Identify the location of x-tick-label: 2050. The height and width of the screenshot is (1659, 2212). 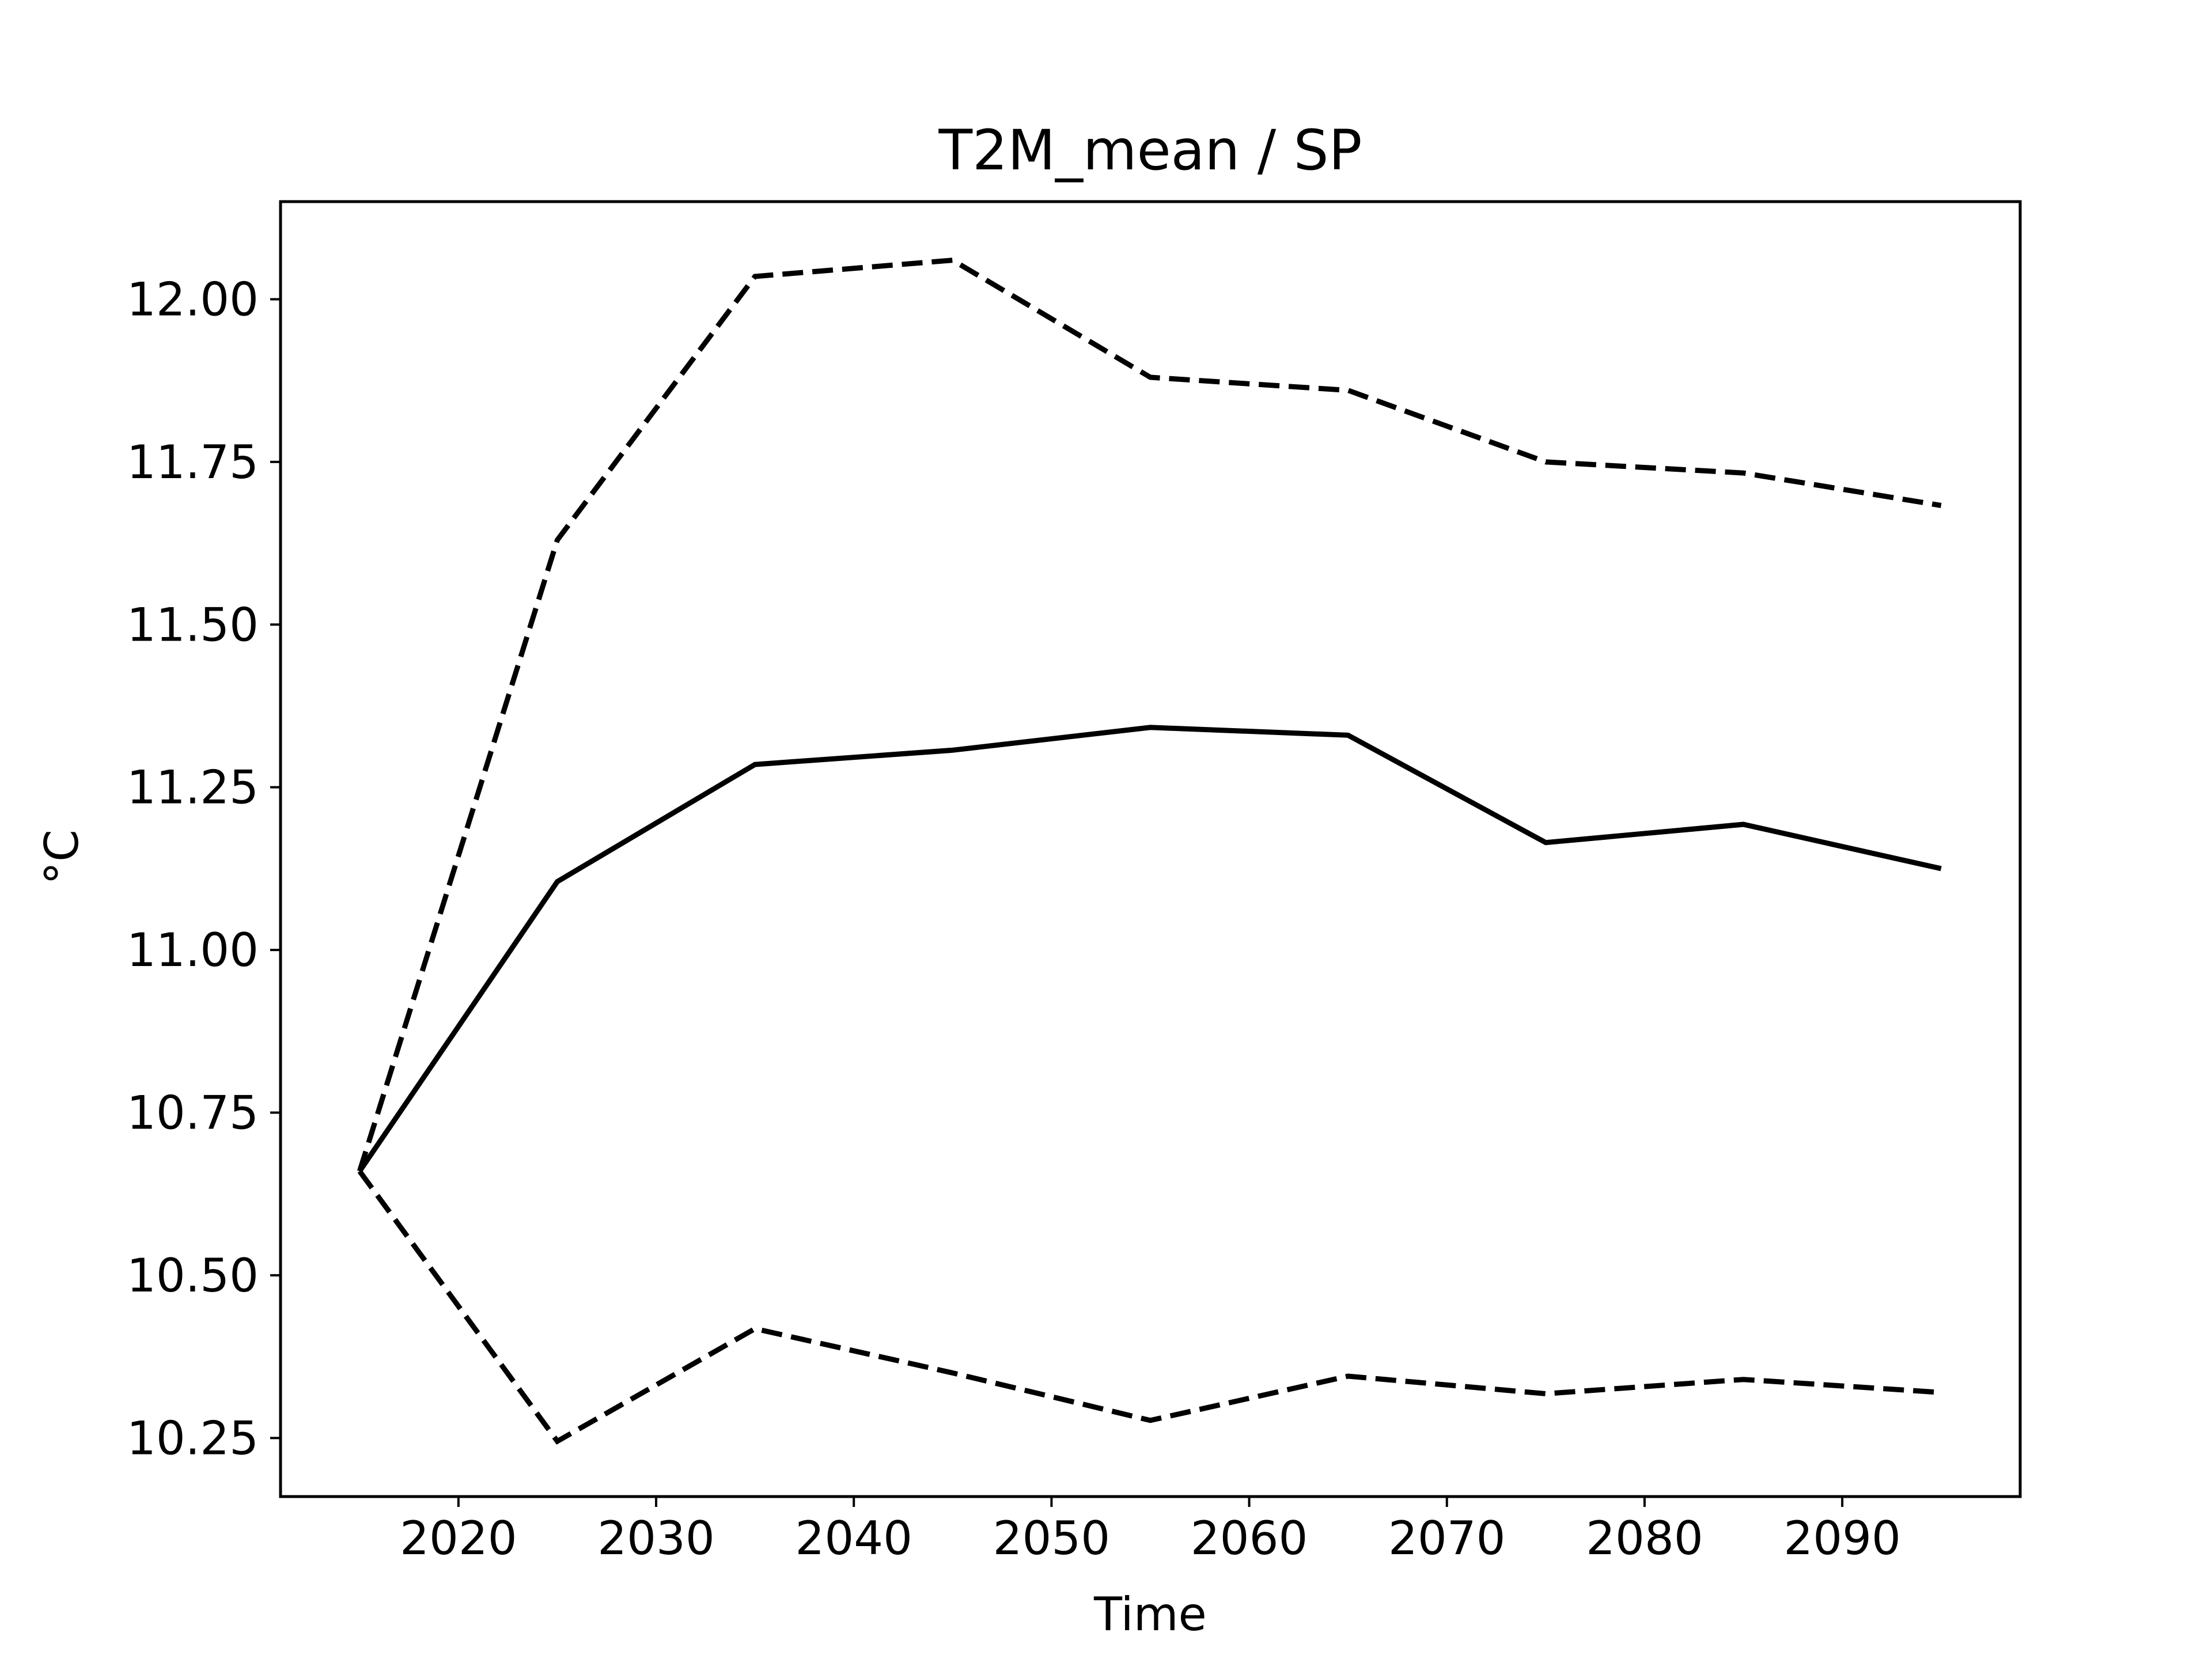
(1052, 1538).